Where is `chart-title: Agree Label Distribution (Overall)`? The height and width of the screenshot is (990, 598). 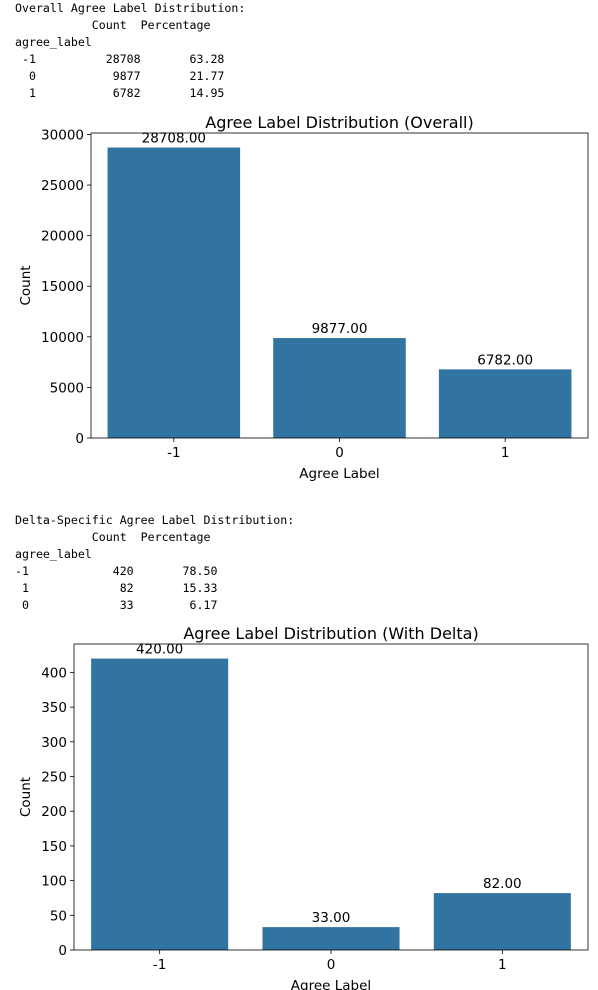 chart-title: Agree Label Distribution (Overall) is located at coordinates (339, 122).